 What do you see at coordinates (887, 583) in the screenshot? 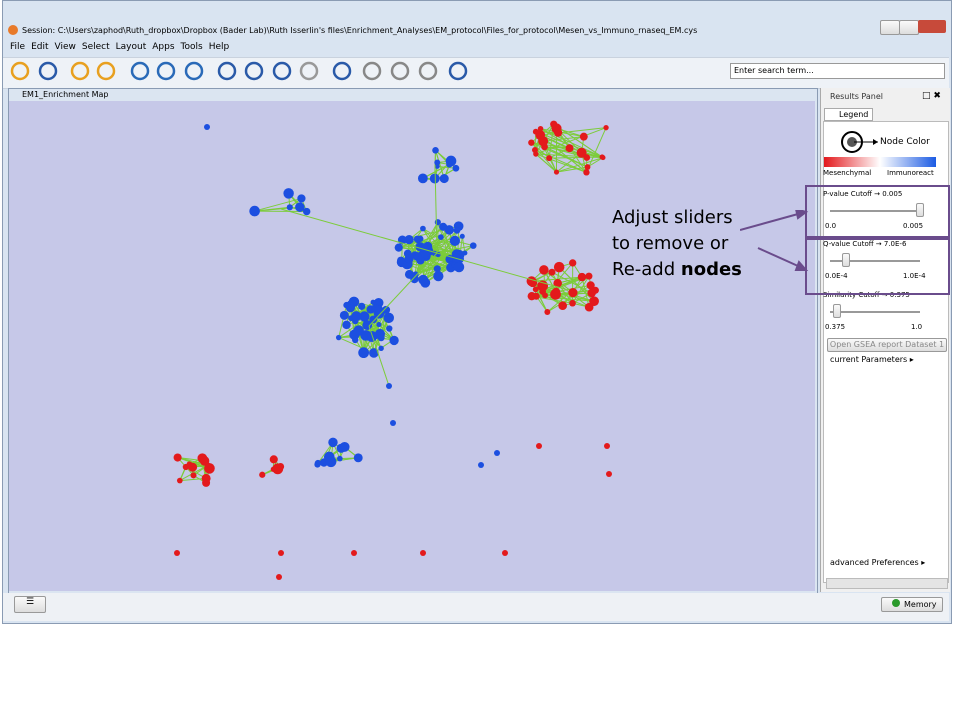
I see `horizontal-scrollbar` at bounding box center [887, 583].